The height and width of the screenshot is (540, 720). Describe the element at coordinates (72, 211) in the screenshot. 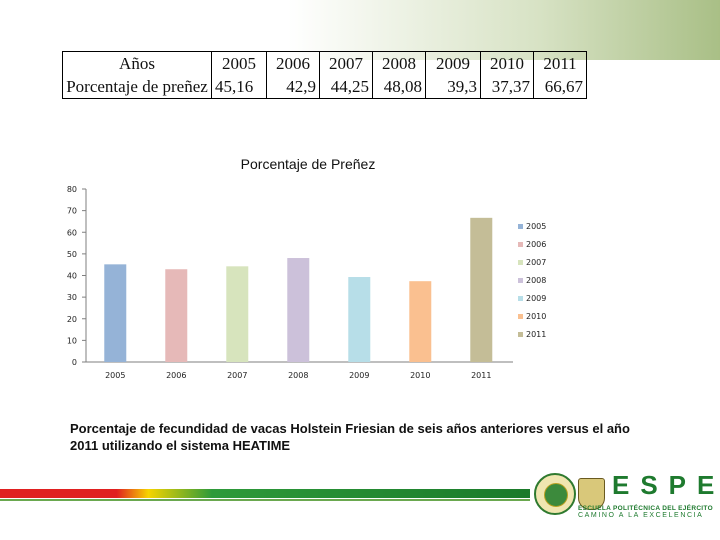

I see `y-tick-label: 70` at that location.